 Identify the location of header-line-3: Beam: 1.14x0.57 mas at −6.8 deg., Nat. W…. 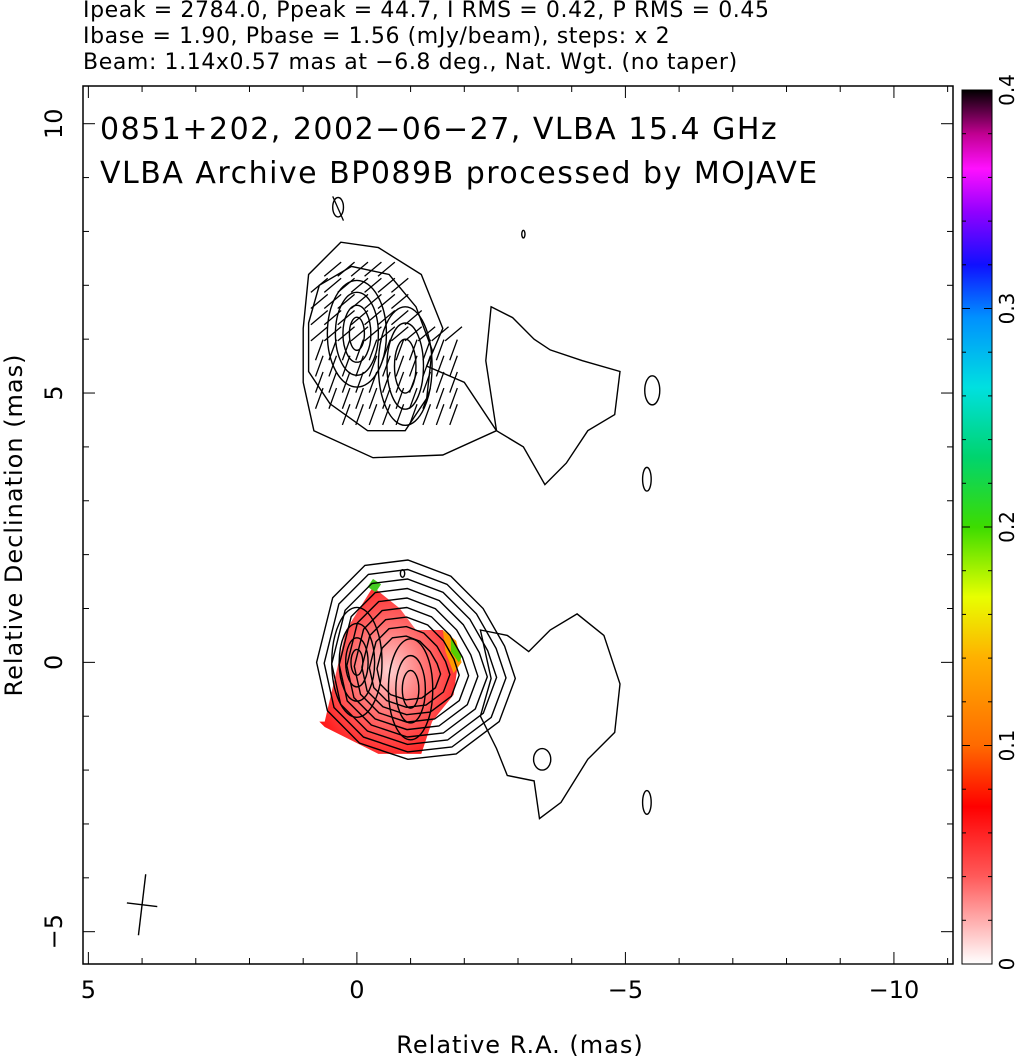
(410, 62).